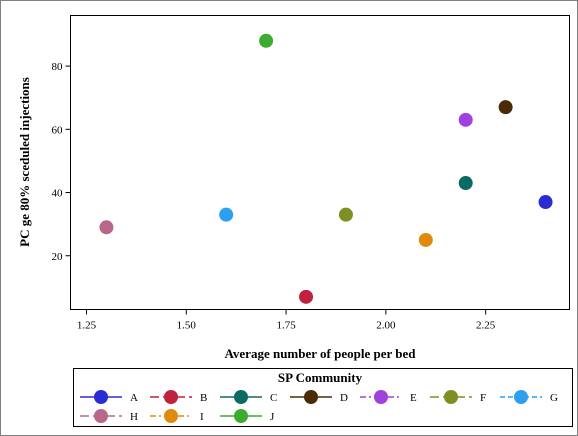 This screenshot has width=578, height=436. I want to click on legend-label: D, so click(344, 398).